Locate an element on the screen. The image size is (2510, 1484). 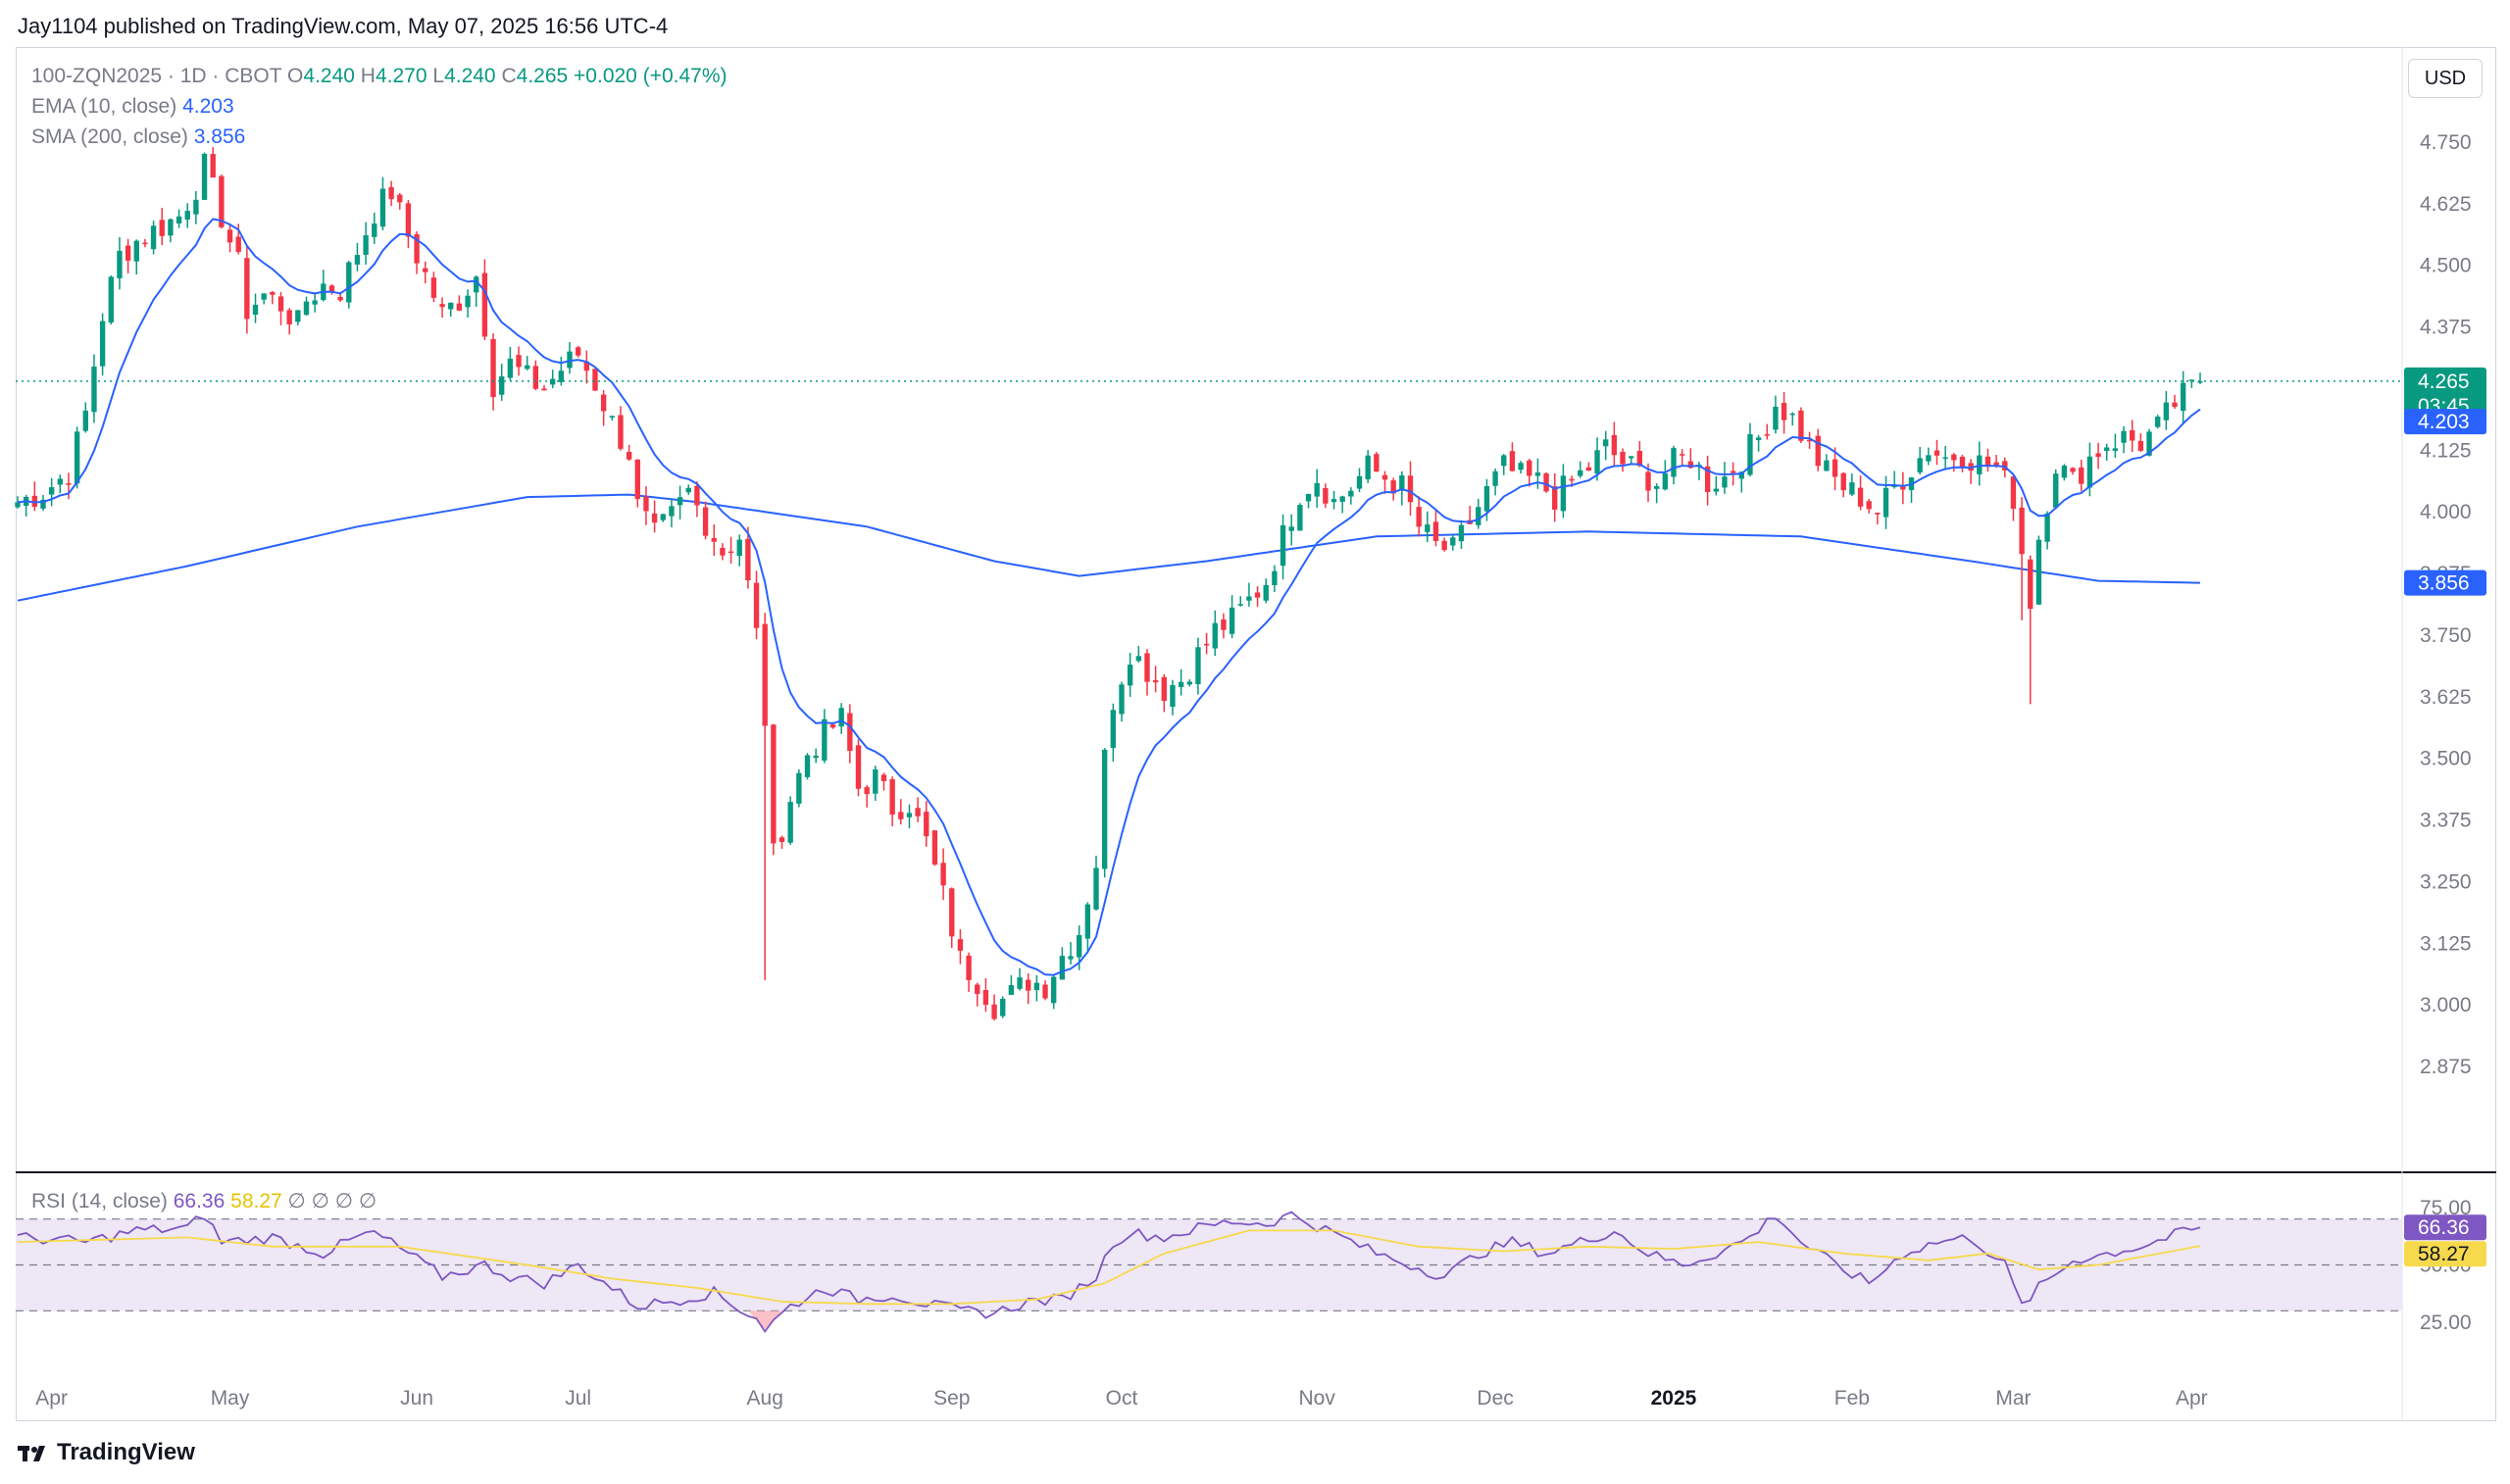
tradingview-brand: TradingView is located at coordinates (106, 1452).